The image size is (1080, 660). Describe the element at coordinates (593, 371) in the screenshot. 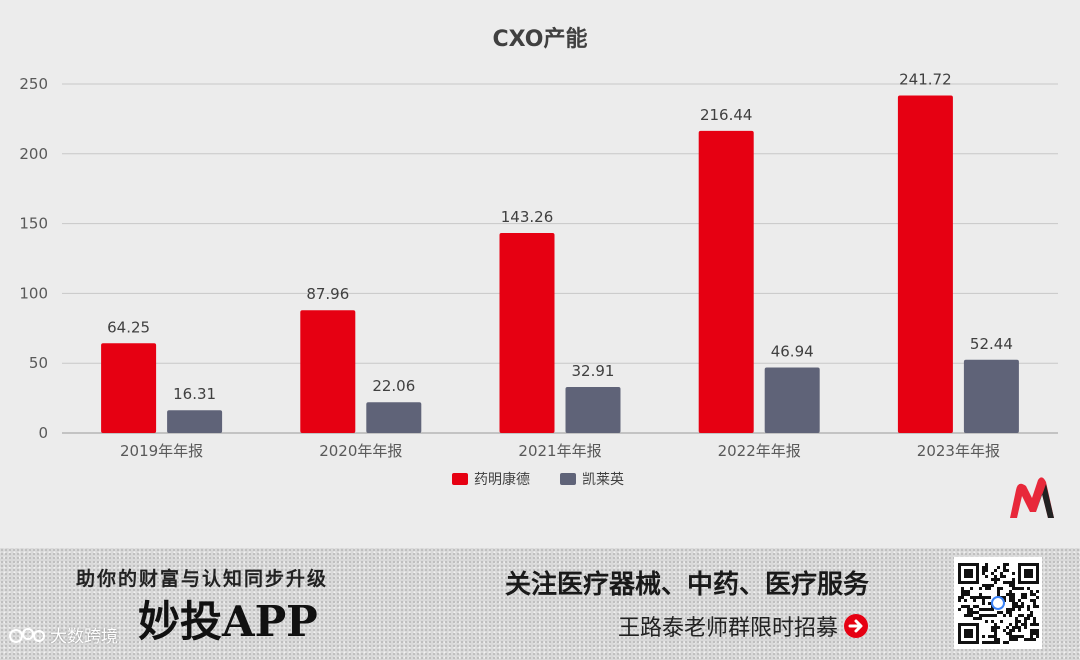

I see `data-label: 32.91` at that location.